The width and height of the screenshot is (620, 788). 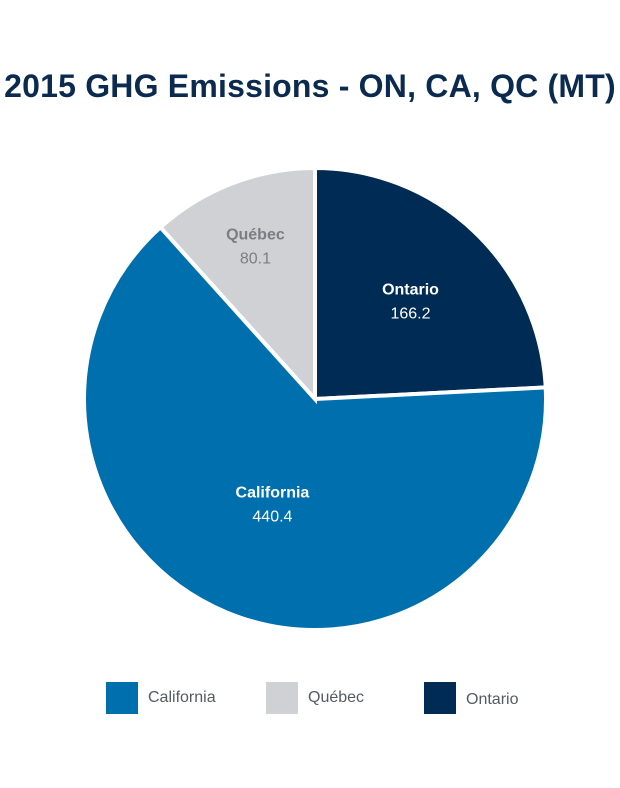 I want to click on legend-swatch-california, so click(x=122, y=698).